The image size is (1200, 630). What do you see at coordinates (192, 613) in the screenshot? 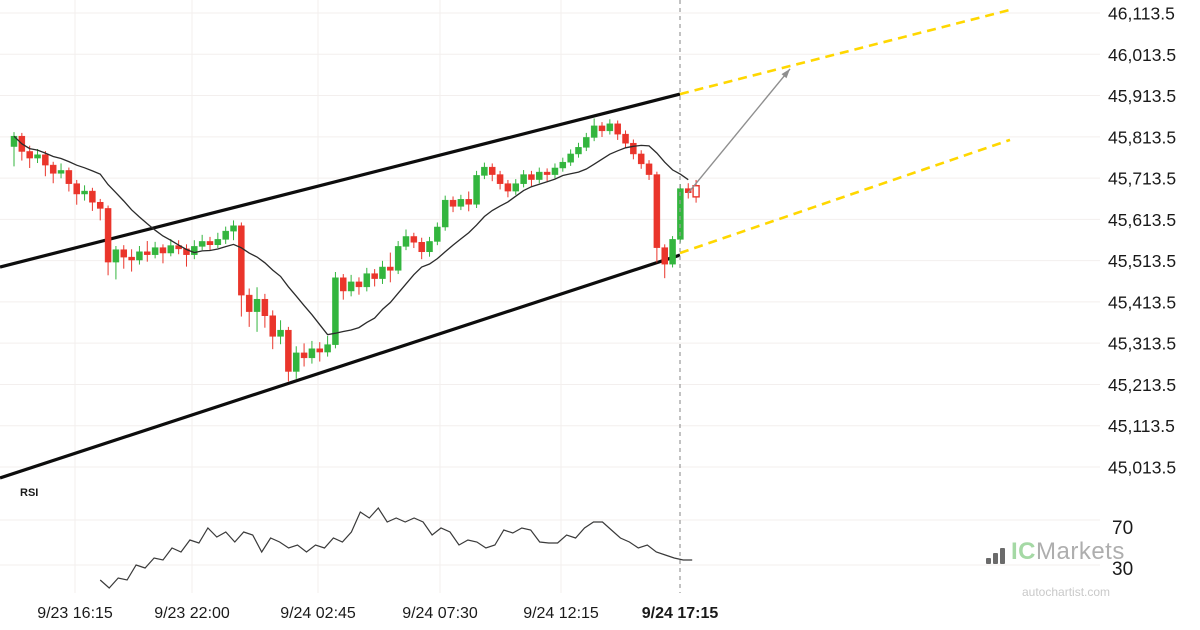
I see `x-axis-time-label: 9/23 22:00` at bounding box center [192, 613].